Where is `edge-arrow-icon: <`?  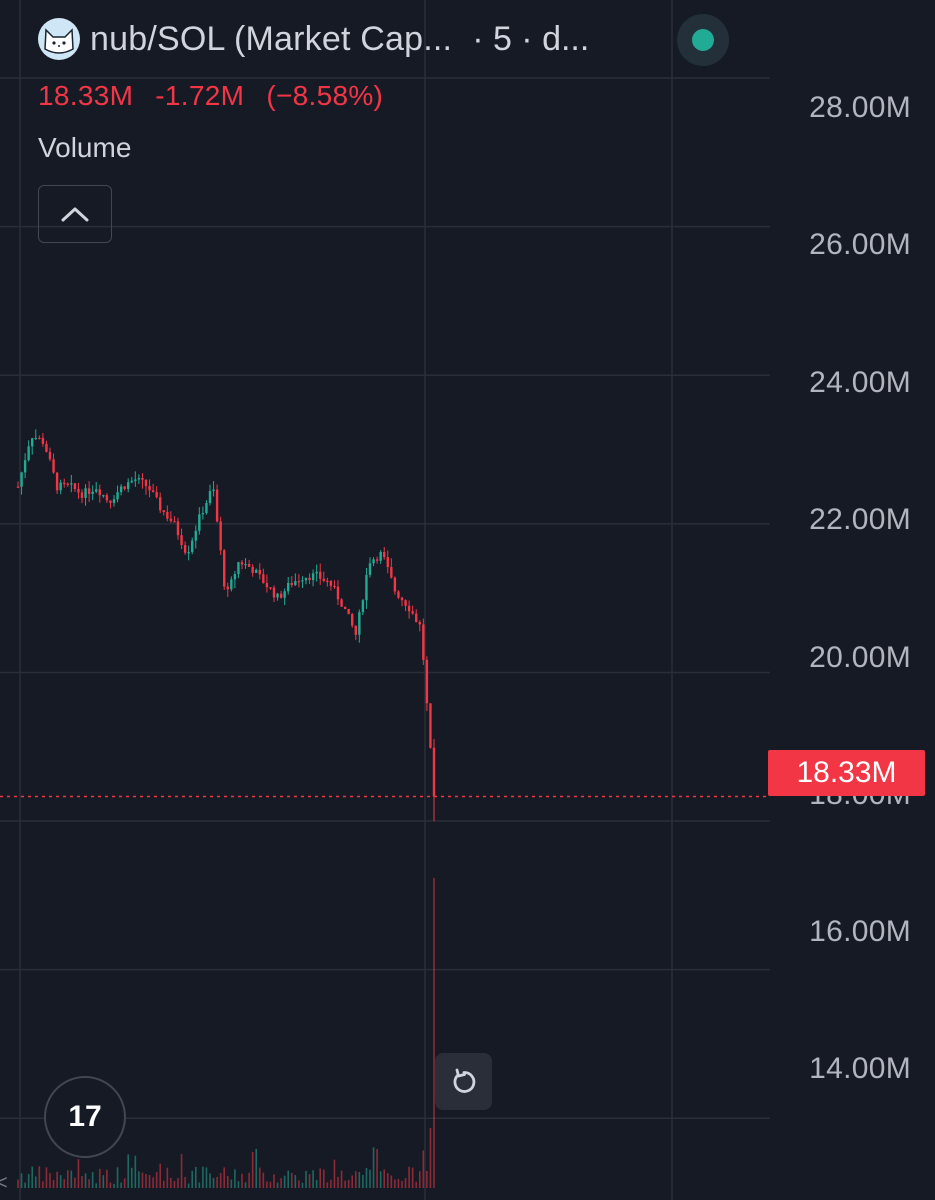
edge-arrow-icon: < is located at coordinates (4, 1183).